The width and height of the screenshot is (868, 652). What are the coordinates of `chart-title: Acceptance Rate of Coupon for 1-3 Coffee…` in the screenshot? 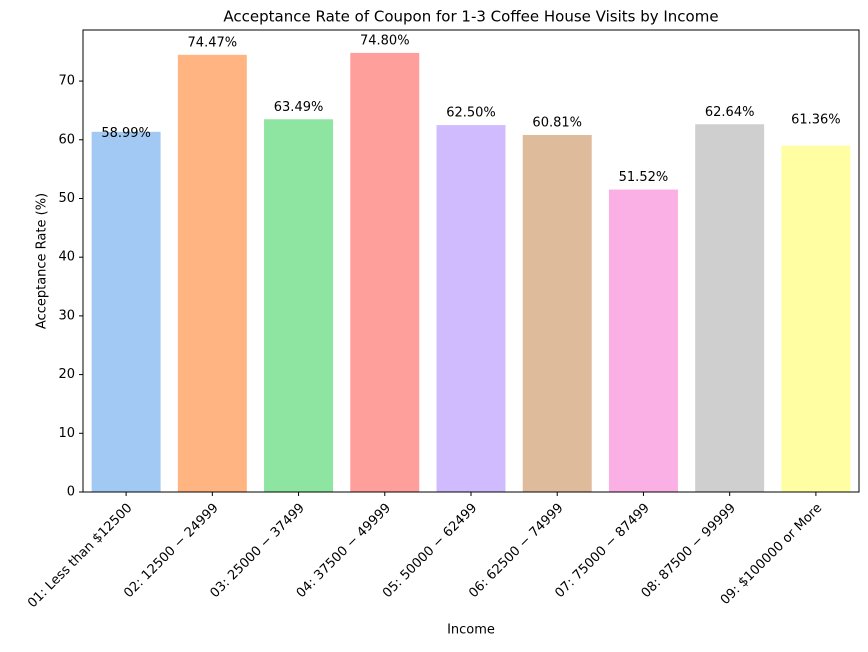 It's located at (470, 17).